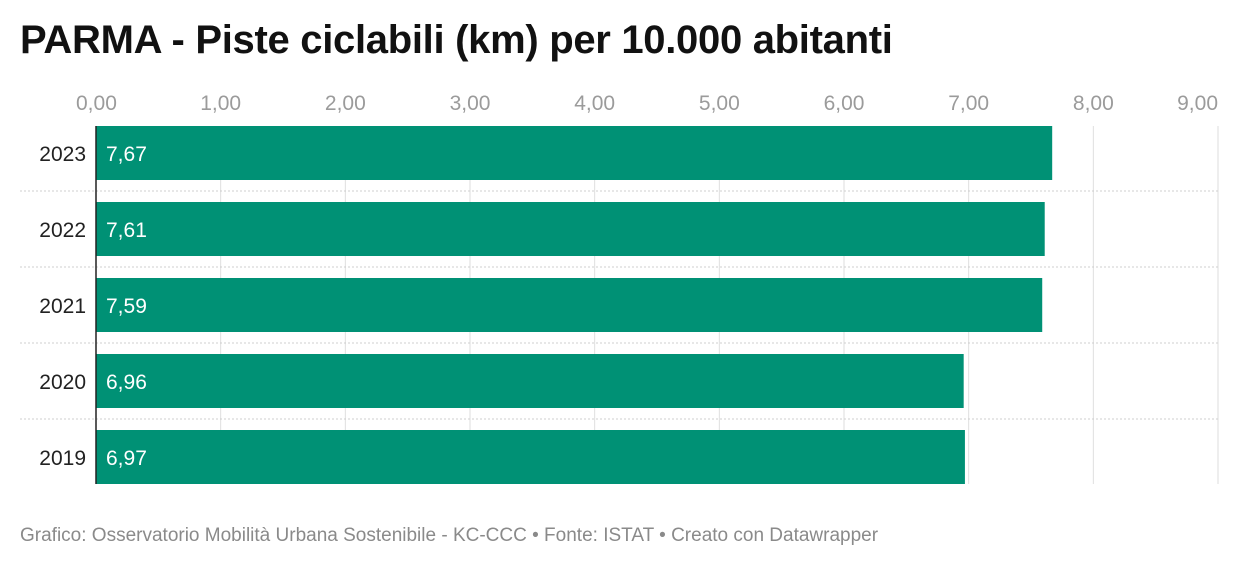 This screenshot has height=570, width=1240. I want to click on bar-2022, so click(570, 229).